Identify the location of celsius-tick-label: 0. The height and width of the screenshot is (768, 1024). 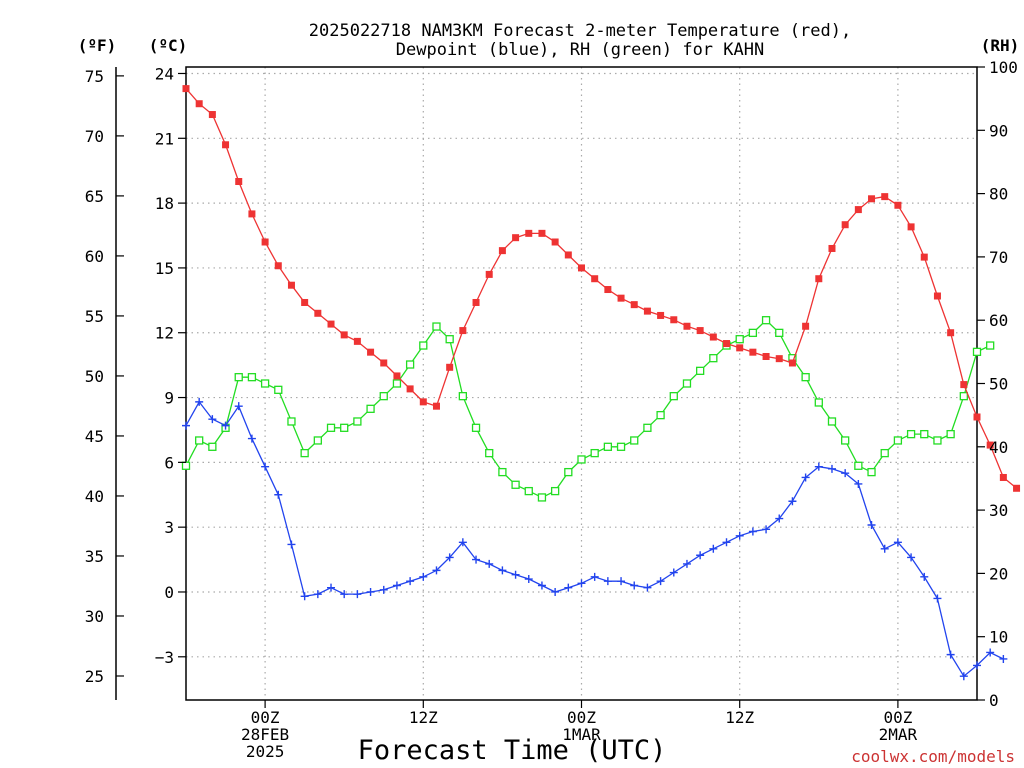
(169, 592).